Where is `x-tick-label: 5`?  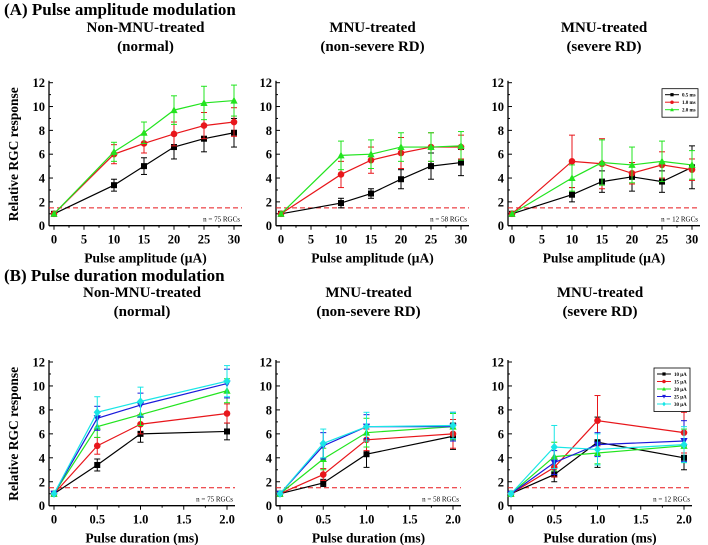 x-tick-label: 5 is located at coordinates (311, 240).